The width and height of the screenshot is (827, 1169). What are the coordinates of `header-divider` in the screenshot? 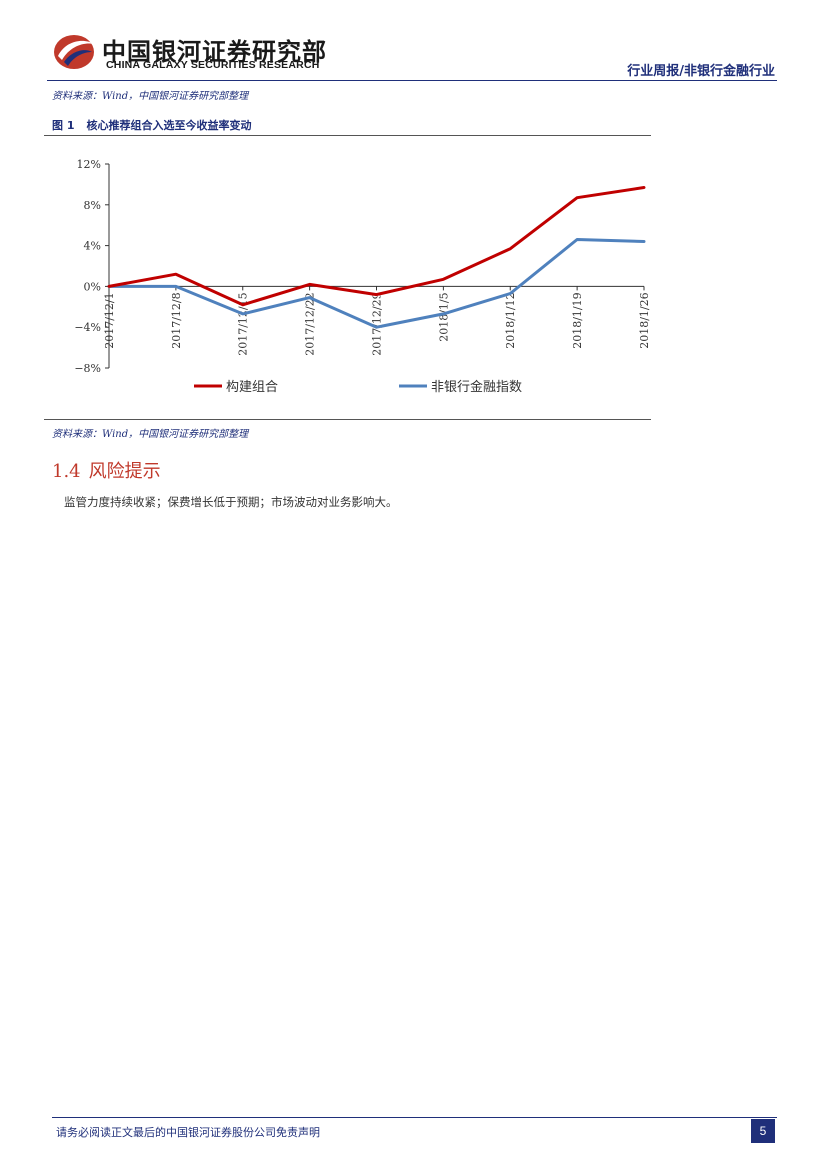 It's located at (412, 80).